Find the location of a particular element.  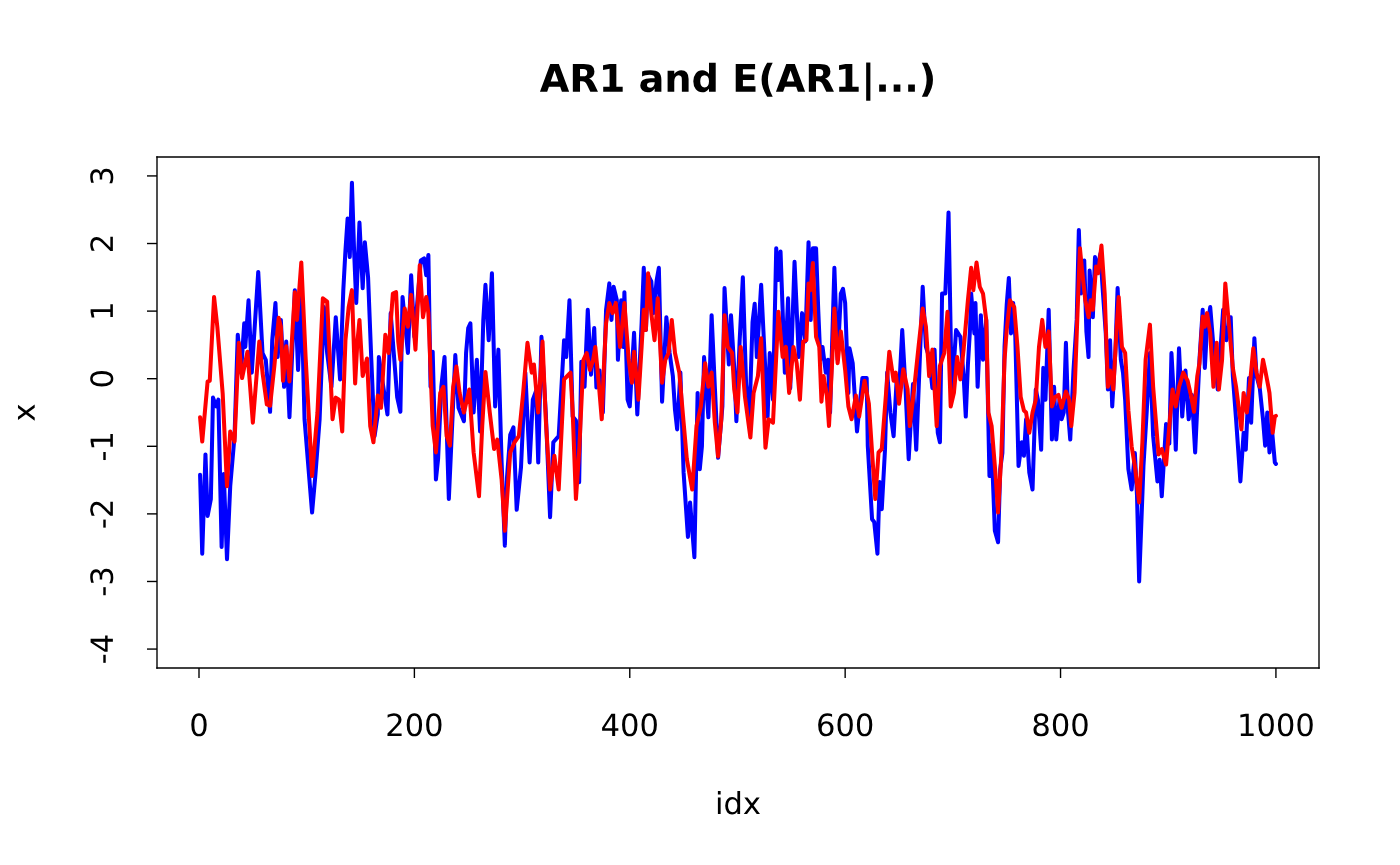

x-tick-label: 0 is located at coordinates (199, 725).